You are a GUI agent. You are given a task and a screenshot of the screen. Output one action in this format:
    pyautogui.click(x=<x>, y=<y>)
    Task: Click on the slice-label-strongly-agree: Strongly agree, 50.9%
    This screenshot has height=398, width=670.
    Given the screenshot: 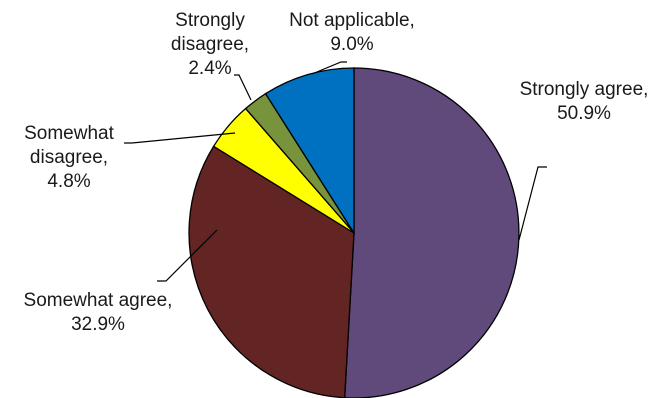 What is the action you would take?
    pyautogui.click(x=584, y=101)
    